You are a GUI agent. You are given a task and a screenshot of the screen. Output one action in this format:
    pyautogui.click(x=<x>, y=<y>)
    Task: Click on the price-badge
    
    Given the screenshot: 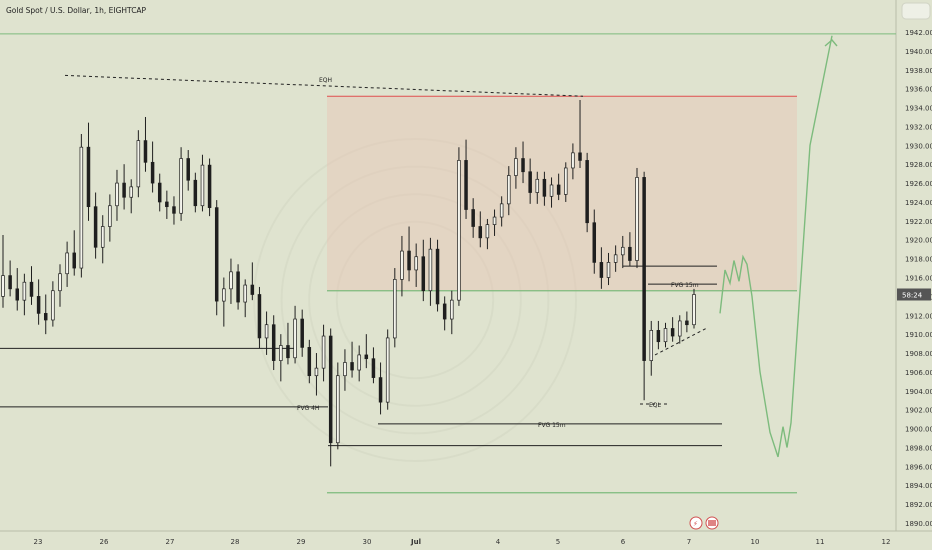 What is the action you would take?
    pyautogui.click(x=914, y=294)
    